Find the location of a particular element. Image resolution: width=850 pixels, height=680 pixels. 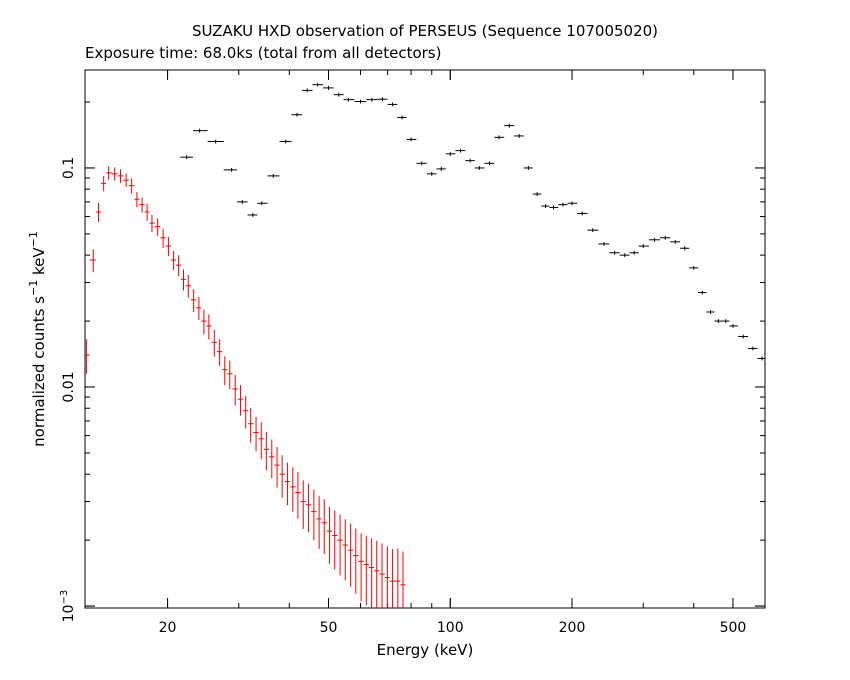

y-axis-label-sup2: −1 is located at coordinates (33, 239).